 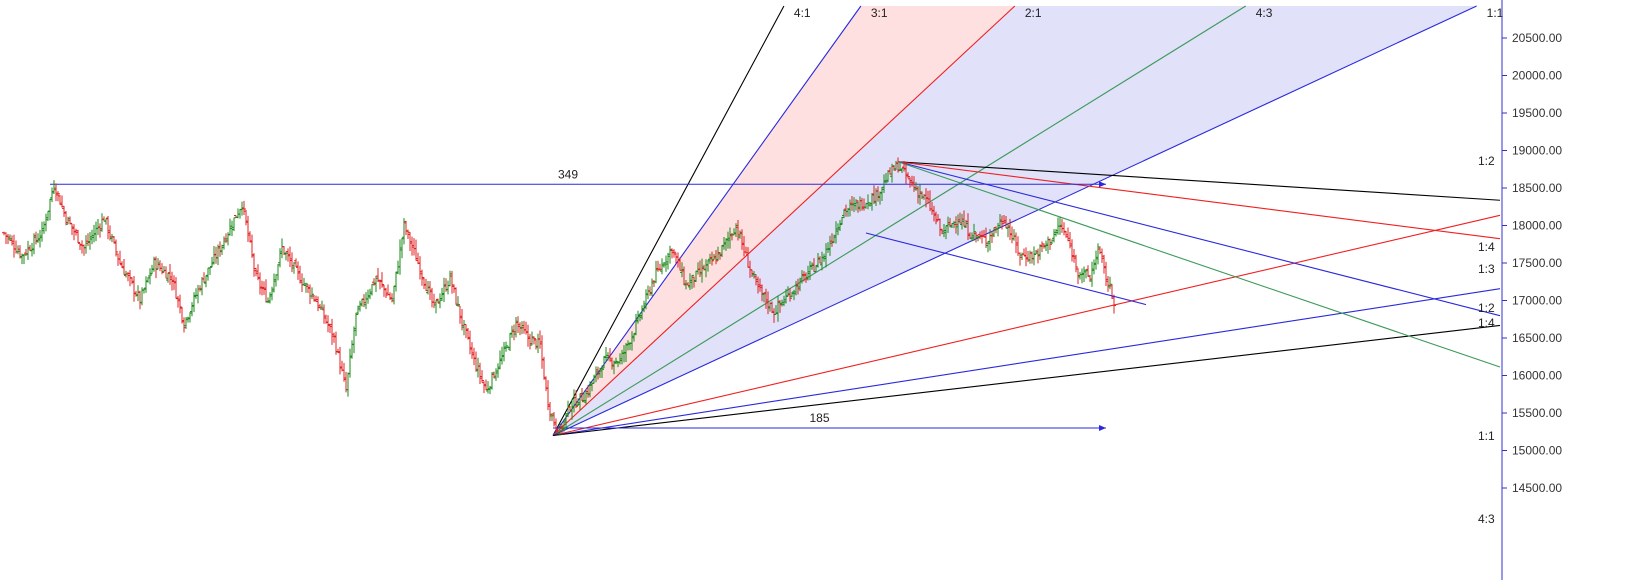 I want to click on axis-ratio-label-1-4: 1:4, so click(x=1486, y=323).